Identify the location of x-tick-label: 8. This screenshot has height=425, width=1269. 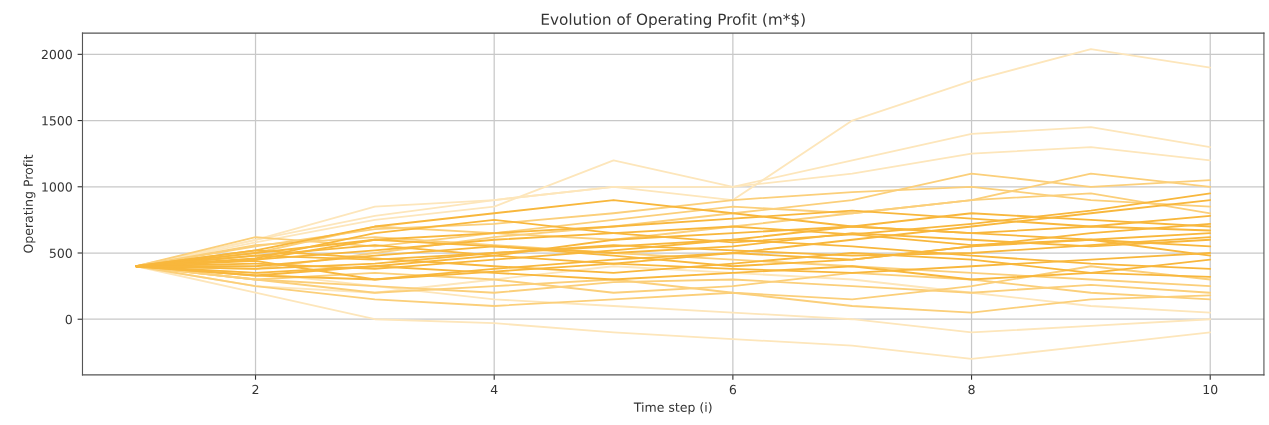
(971, 389).